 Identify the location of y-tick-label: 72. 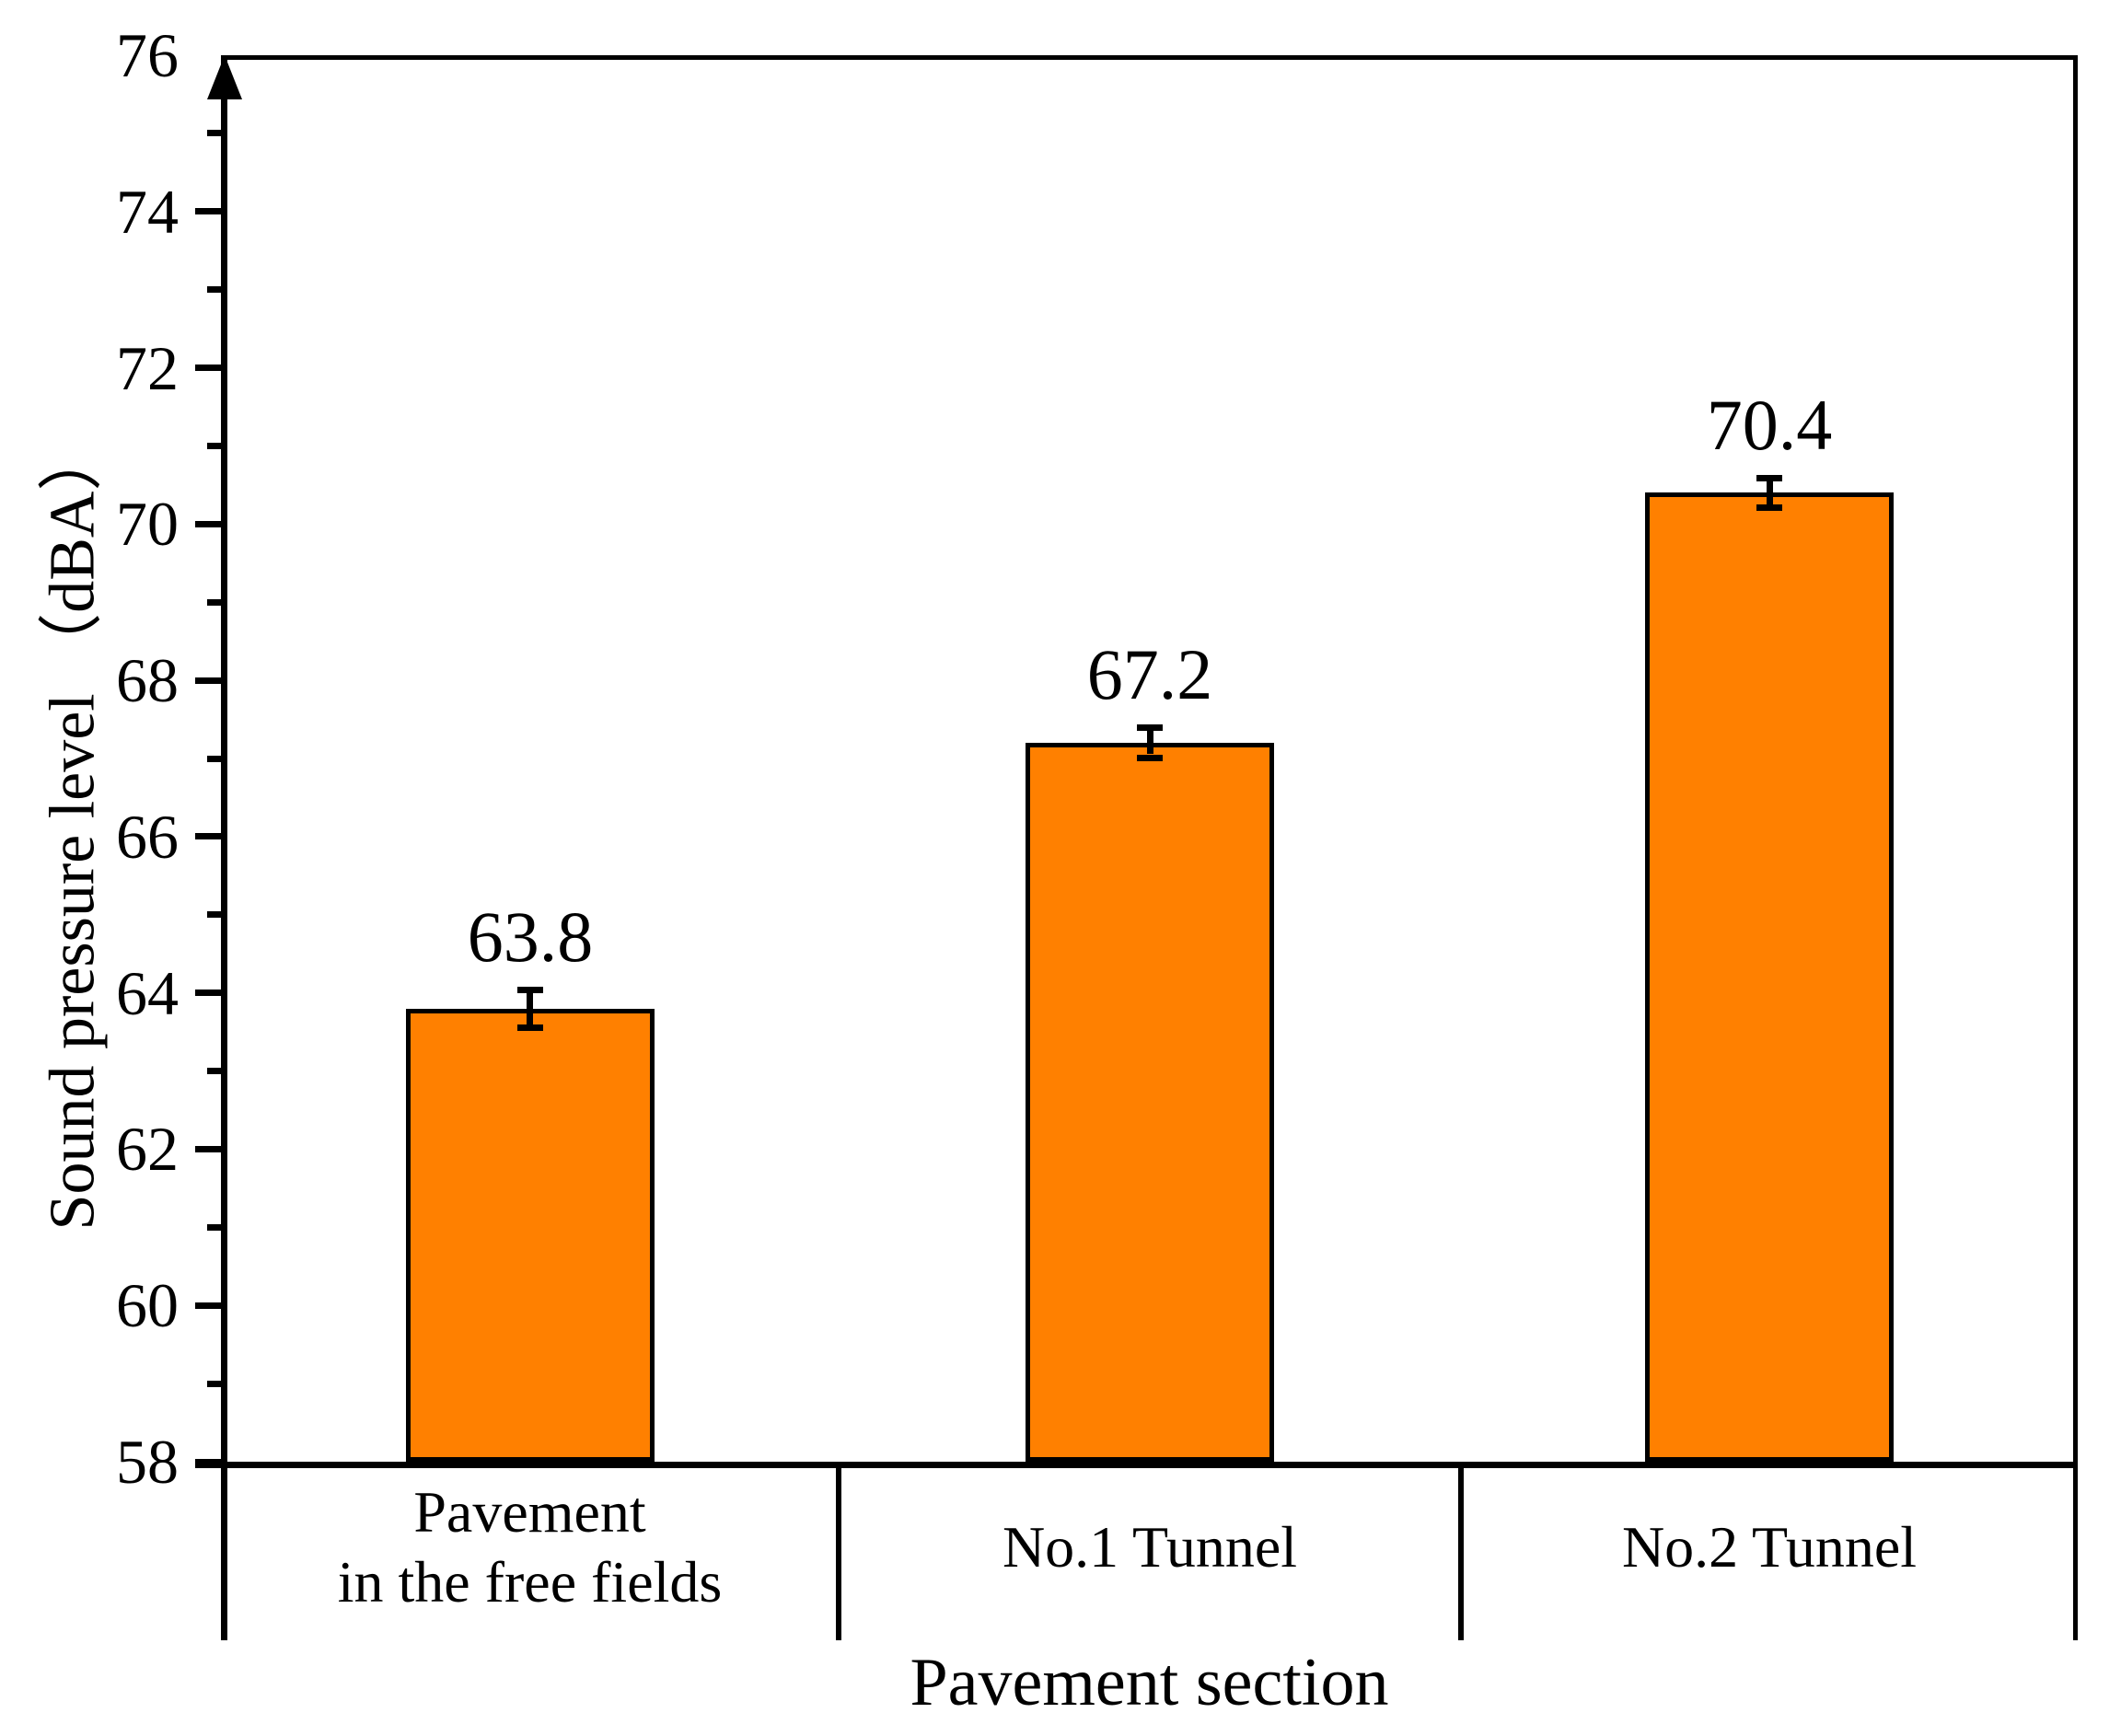
(147, 368).